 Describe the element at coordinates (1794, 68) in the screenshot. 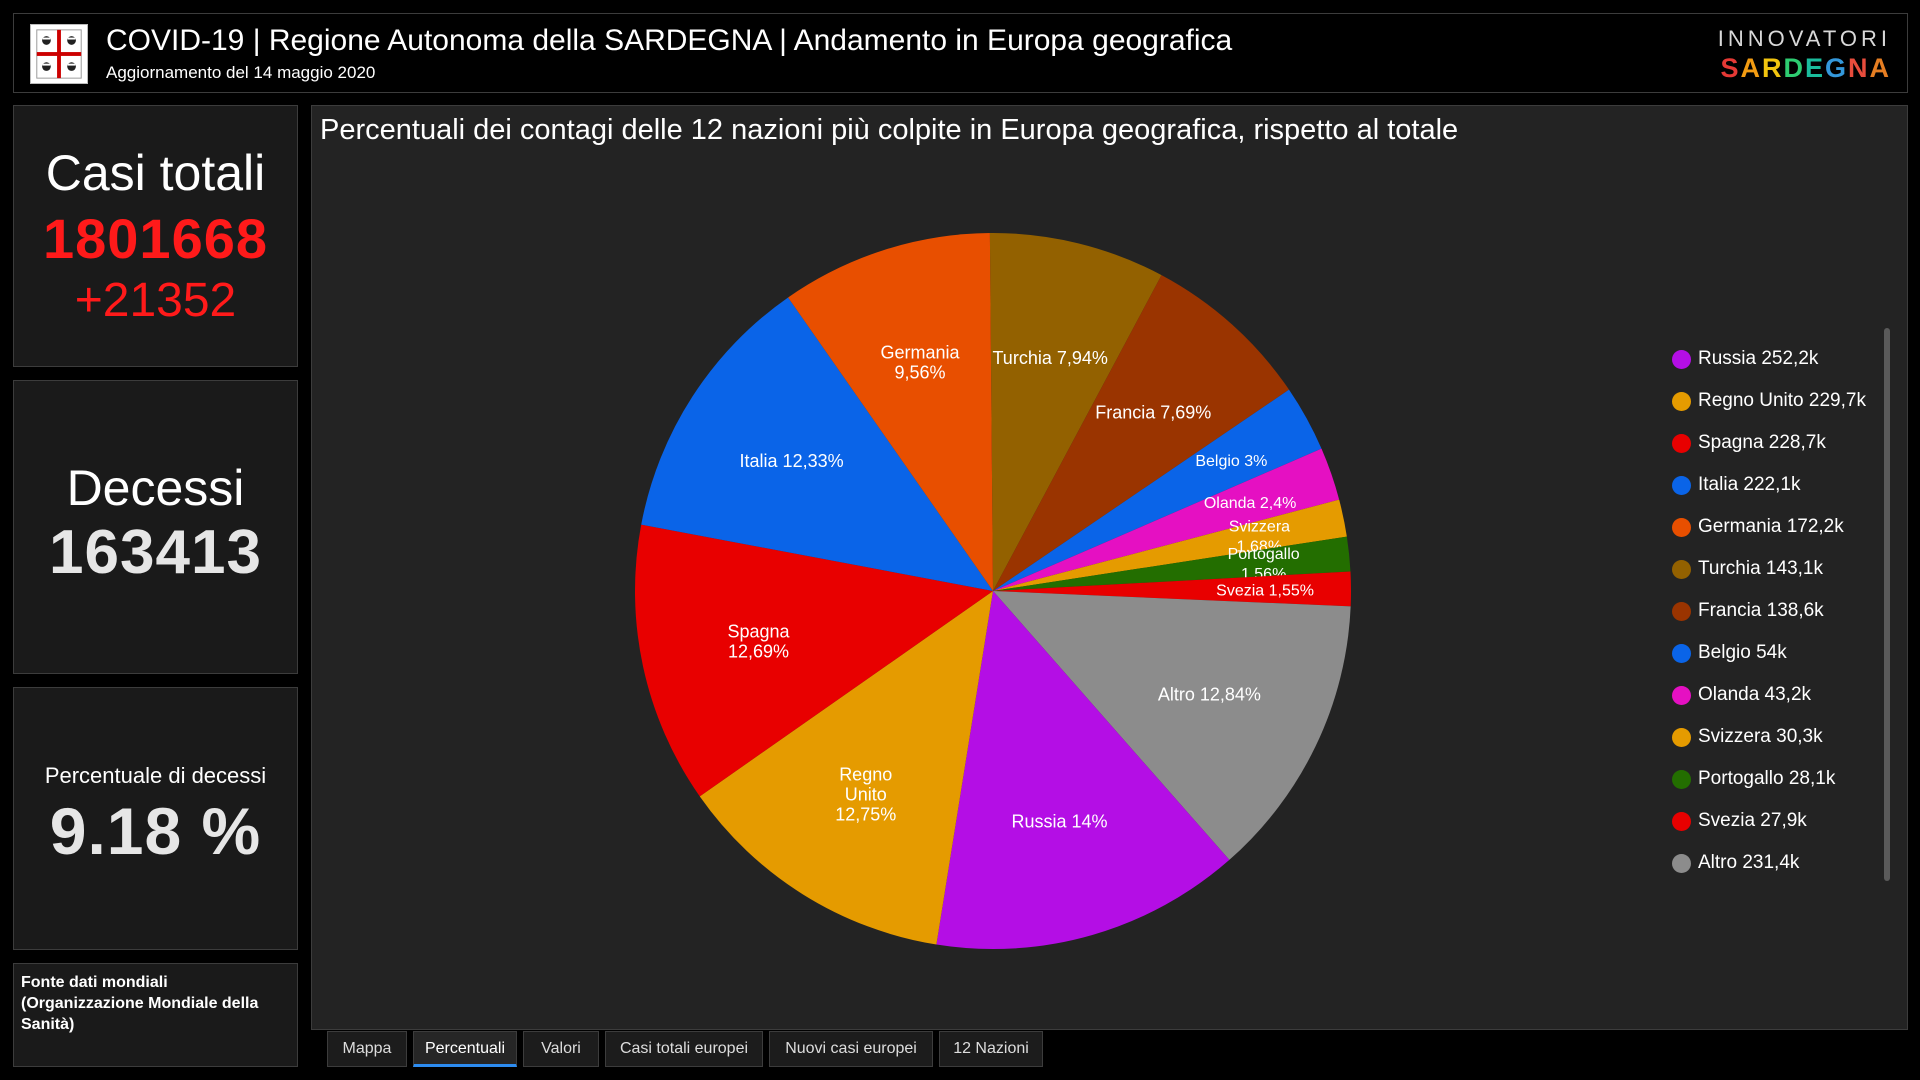

I see `brand-letter: D` at that location.